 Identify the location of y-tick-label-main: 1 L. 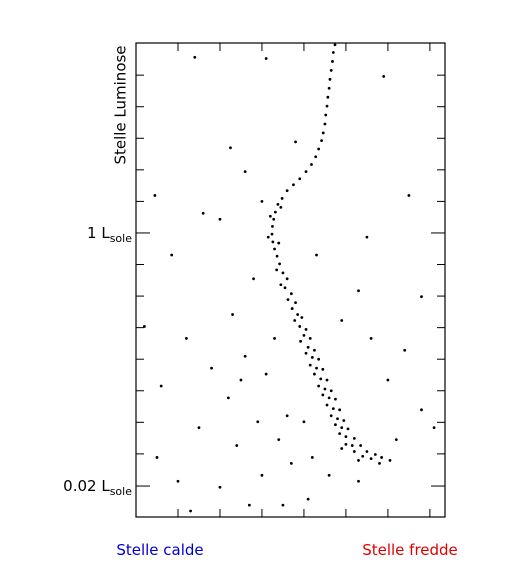
(98, 233).